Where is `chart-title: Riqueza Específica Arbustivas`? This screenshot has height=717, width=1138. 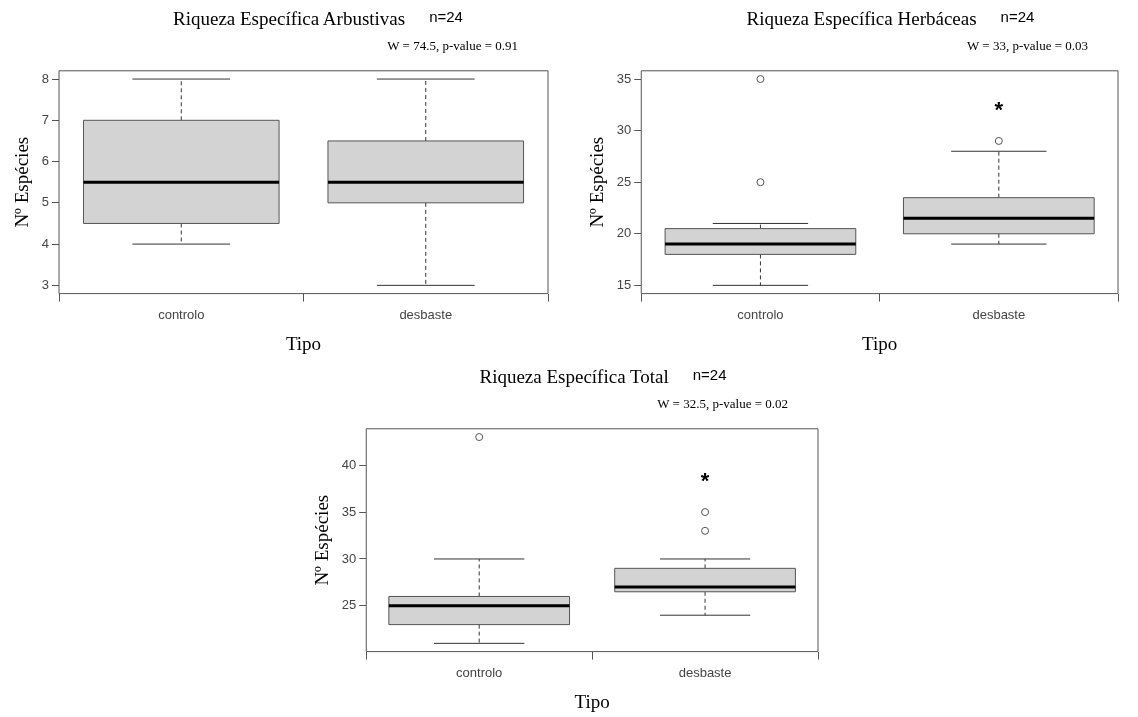
chart-title: Riqueza Específica Arbustivas is located at coordinates (289, 18).